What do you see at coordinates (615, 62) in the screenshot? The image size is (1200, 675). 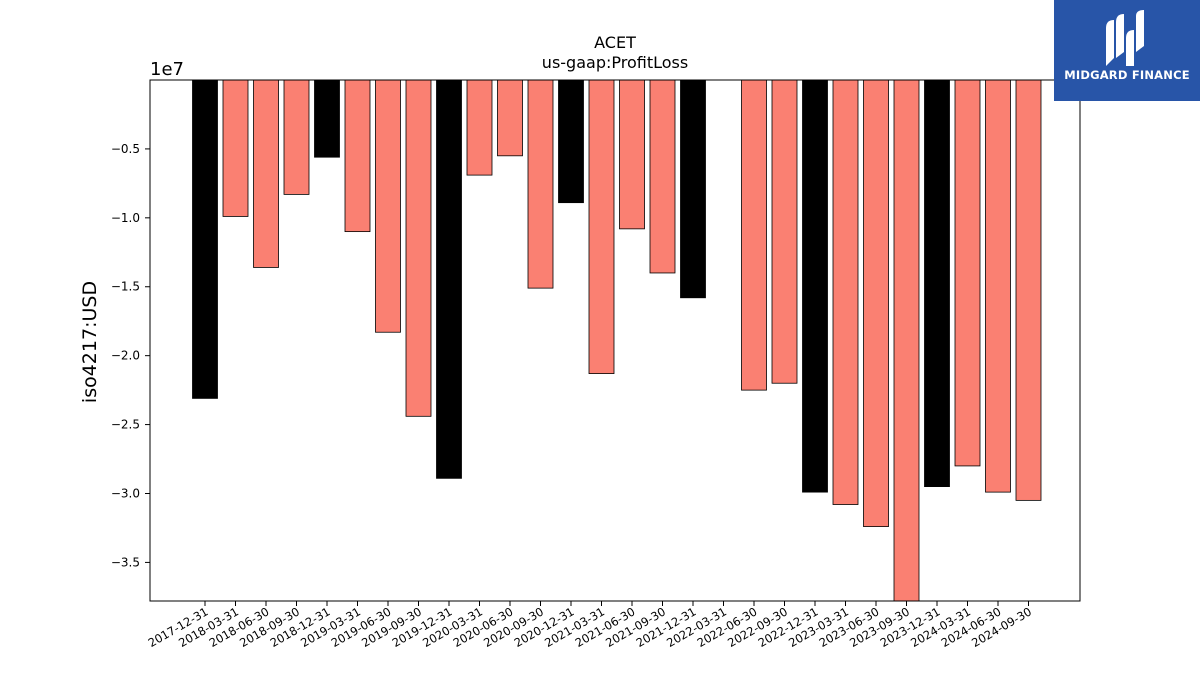 I see `chart-subtitle: us-gaap:ProfitLoss` at bounding box center [615, 62].